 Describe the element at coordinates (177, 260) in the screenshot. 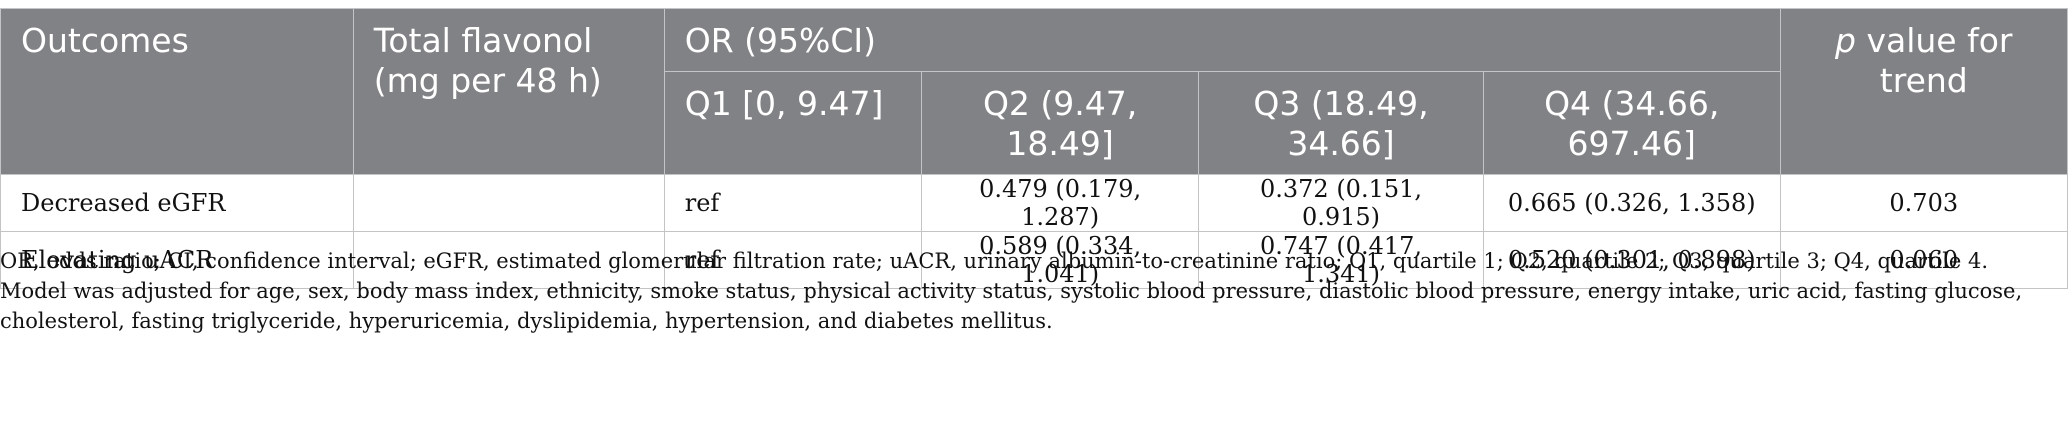

I see `cell-outcome: Elevating uACR` at that location.